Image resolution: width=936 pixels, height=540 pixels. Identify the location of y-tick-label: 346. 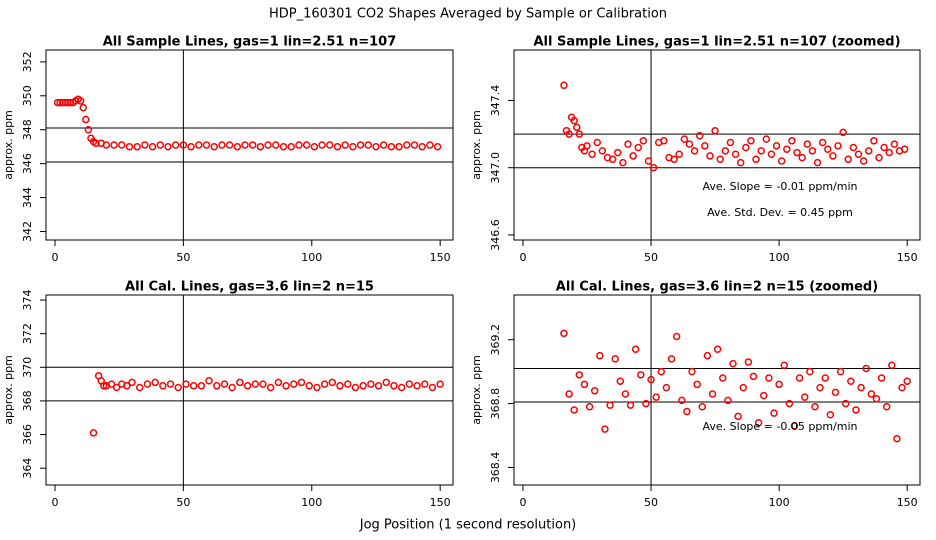
(27, 163).